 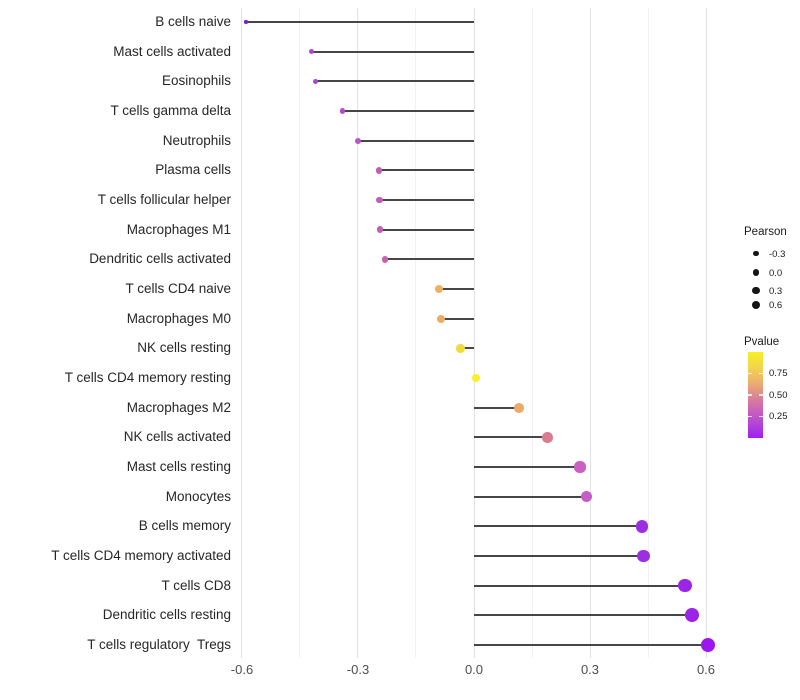 What do you see at coordinates (178, 466) in the screenshot?
I see `row-label: Mast cells resting` at bounding box center [178, 466].